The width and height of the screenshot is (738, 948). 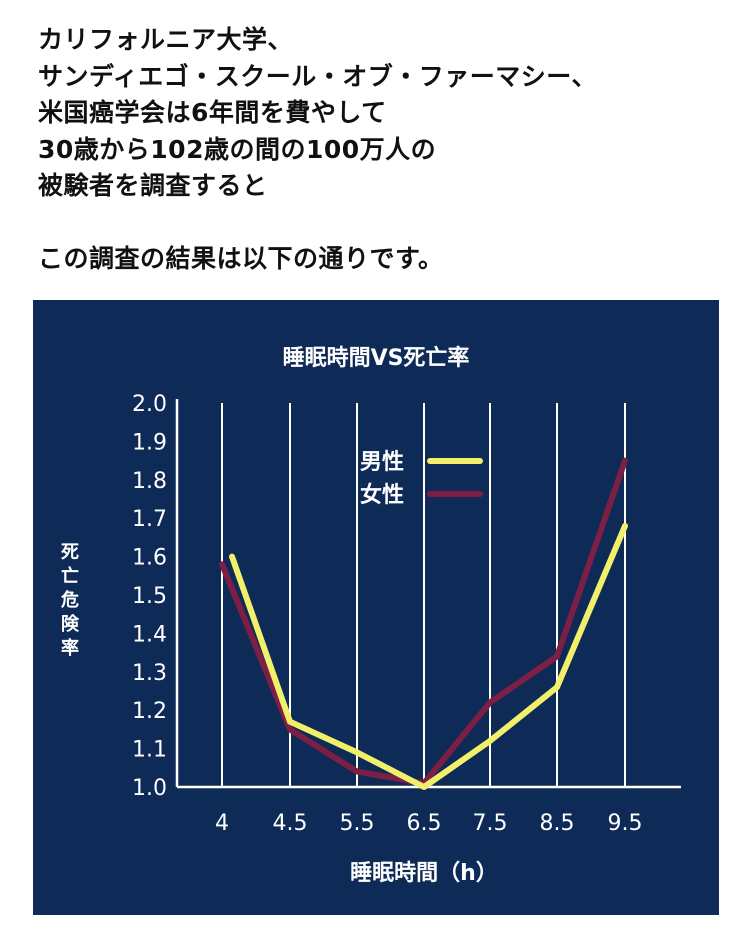 What do you see at coordinates (357, 823) in the screenshot?
I see `x-tick-label: 5.5` at bounding box center [357, 823].